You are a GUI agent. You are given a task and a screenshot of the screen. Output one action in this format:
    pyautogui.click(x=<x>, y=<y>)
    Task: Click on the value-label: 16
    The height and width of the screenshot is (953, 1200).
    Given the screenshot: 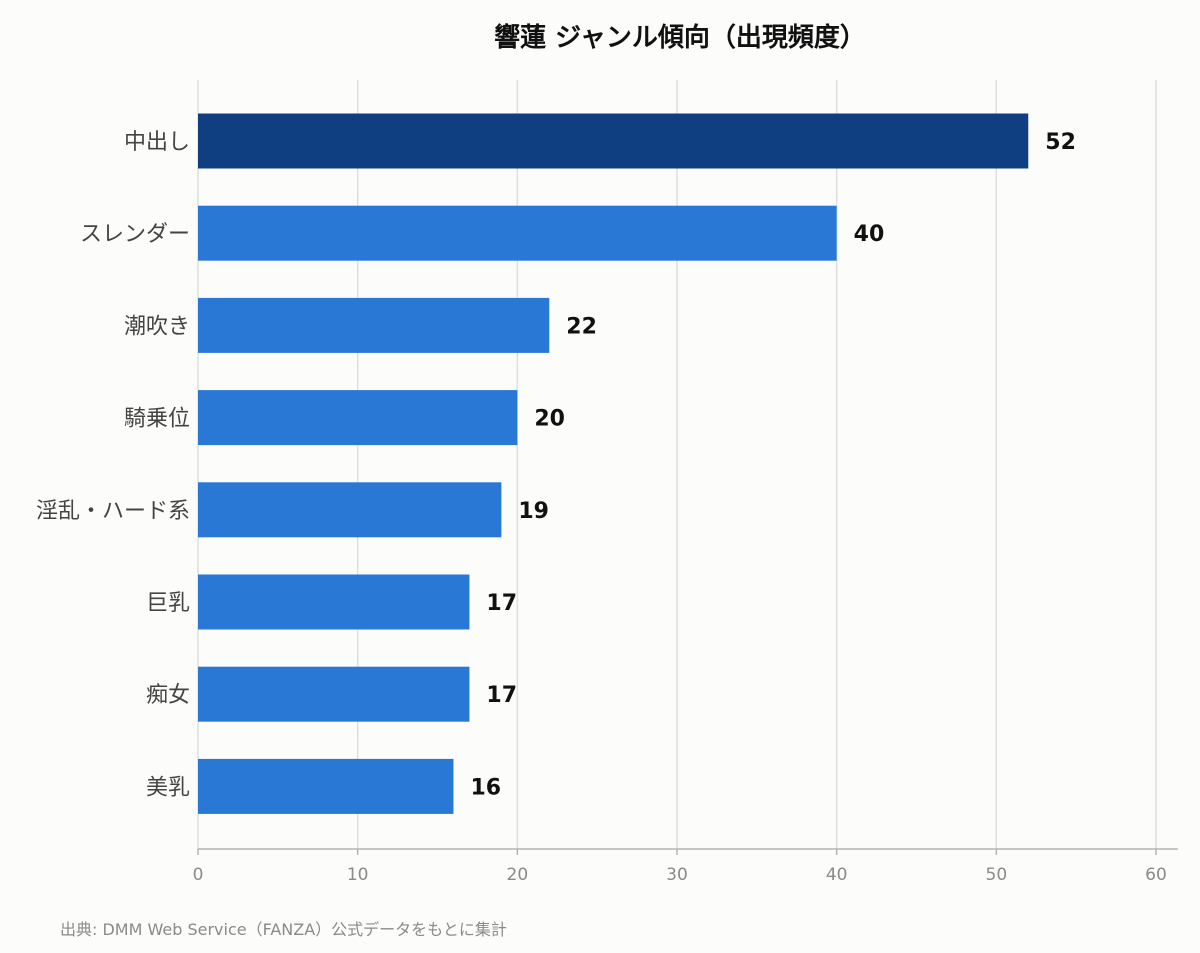 What is the action you would take?
    pyautogui.click(x=485, y=787)
    